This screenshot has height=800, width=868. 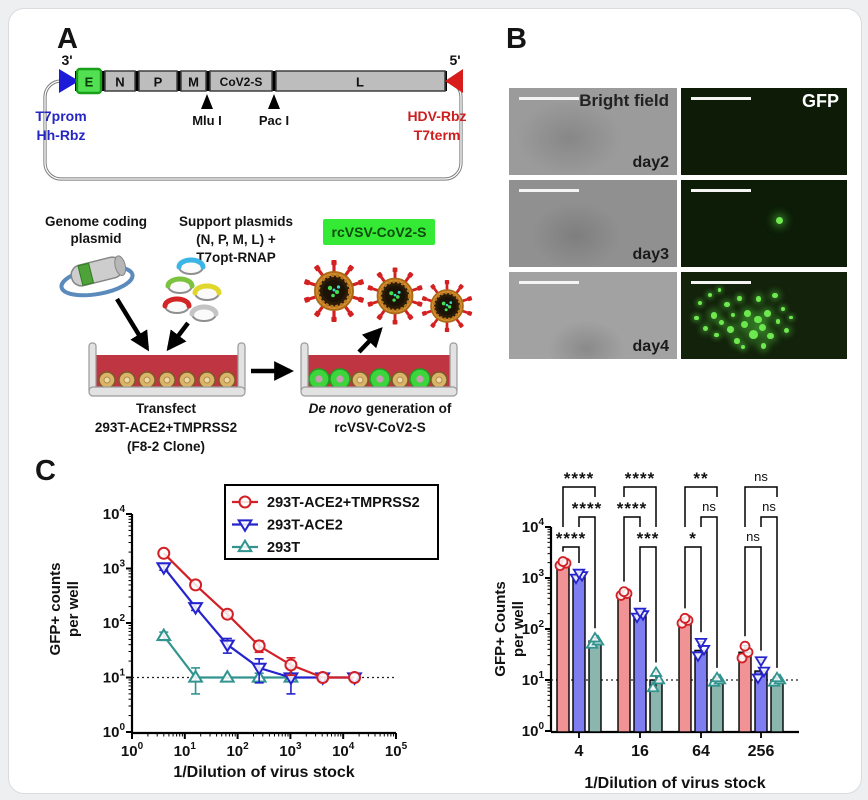 I want to click on svg-text: GFP+ counts, so click(x=55, y=609).